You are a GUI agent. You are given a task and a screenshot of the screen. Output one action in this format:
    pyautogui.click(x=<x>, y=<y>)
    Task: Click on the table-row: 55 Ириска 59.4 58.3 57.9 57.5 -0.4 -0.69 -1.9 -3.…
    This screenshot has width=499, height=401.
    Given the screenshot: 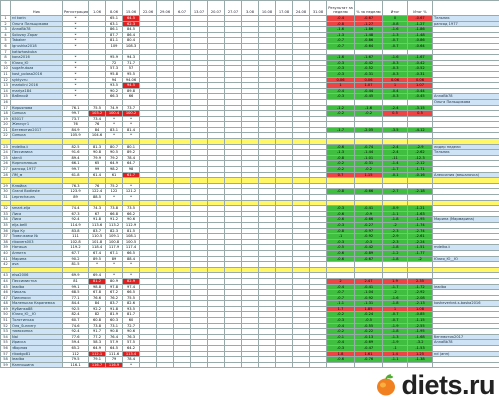 What is the action you would take?
    pyautogui.click(x=249, y=342)
    